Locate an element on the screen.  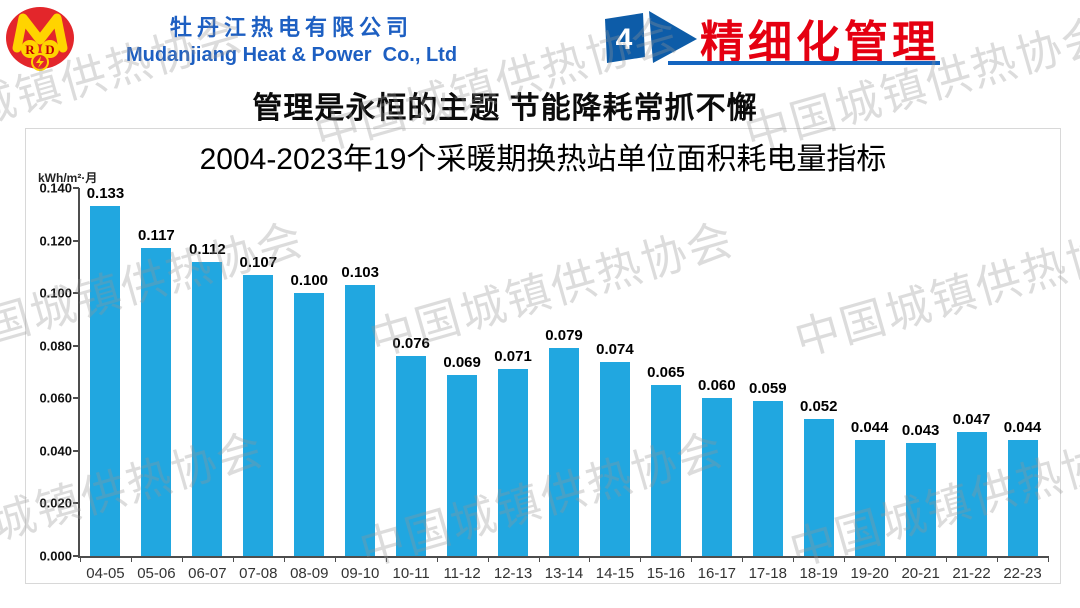
y-tick-label: 0.020 is located at coordinates (55, 503).